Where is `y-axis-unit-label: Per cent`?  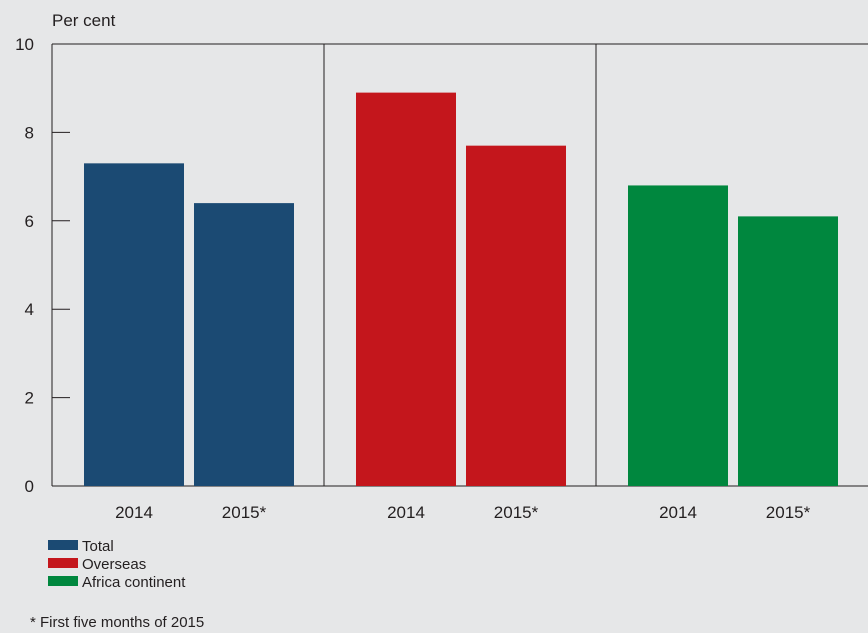 y-axis-unit-label: Per cent is located at coordinates (84, 20).